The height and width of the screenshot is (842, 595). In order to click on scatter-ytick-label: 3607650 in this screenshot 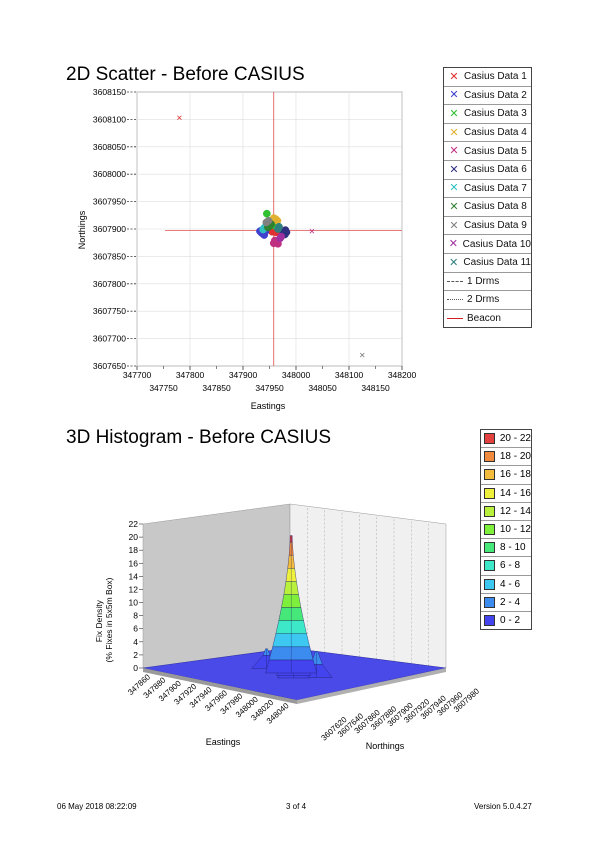, I will do `click(109, 366)`.